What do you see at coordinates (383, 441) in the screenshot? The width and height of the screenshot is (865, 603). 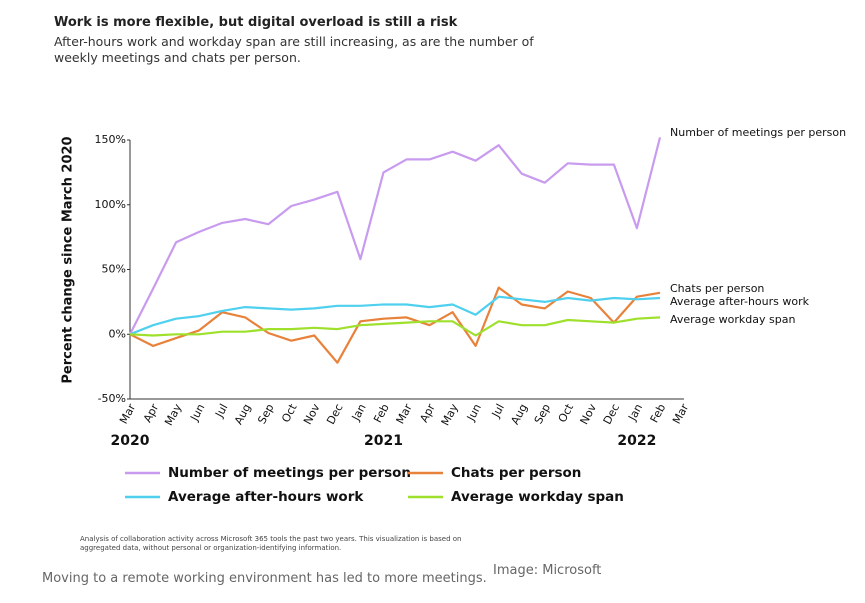 I see `year-label: 2021` at bounding box center [383, 441].